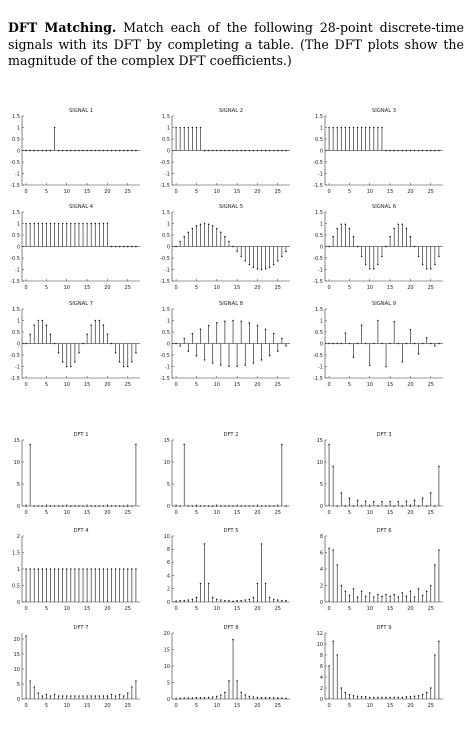 The height and width of the screenshot is (737, 474). Describe the element at coordinates (168, 485) in the screenshot. I see `y-tick-label: 5` at that location.